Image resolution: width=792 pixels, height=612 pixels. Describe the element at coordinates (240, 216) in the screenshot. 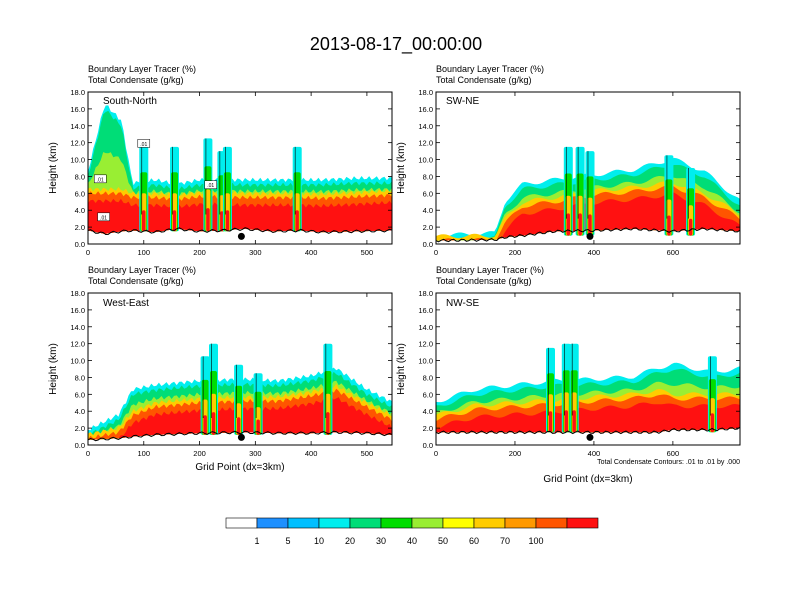

I see `tracer-band` at that location.